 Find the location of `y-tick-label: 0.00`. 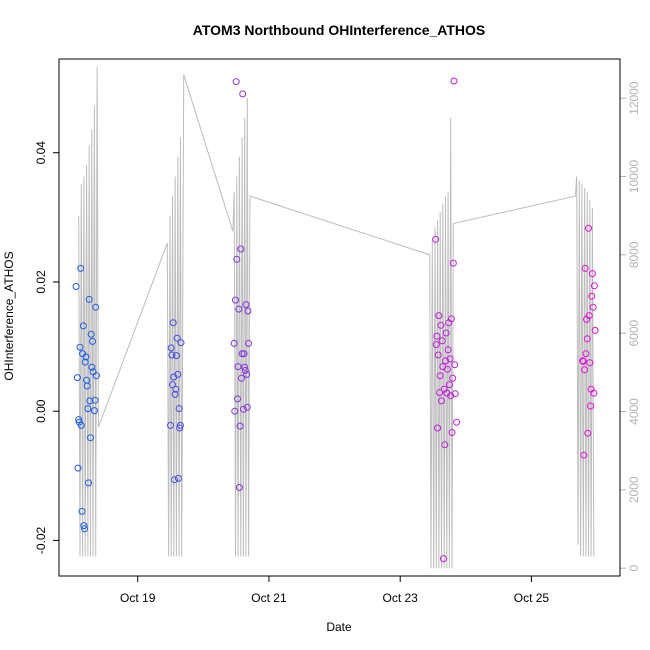

y-tick-label: 0.00 is located at coordinates (41, 411).